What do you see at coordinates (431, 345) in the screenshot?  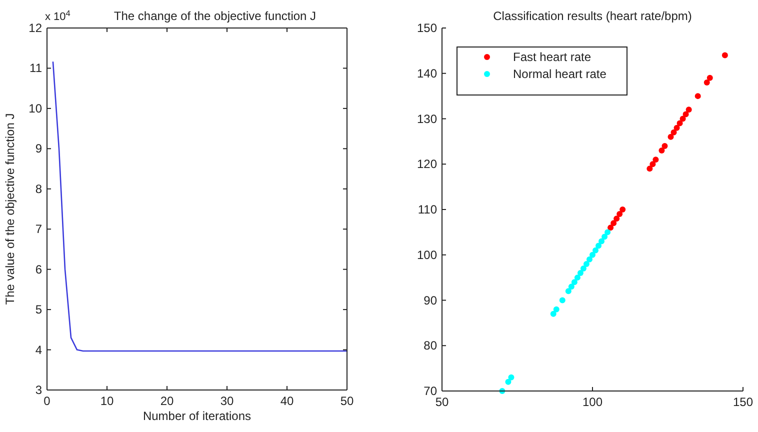 I see `y-tick-label: 80` at bounding box center [431, 345].